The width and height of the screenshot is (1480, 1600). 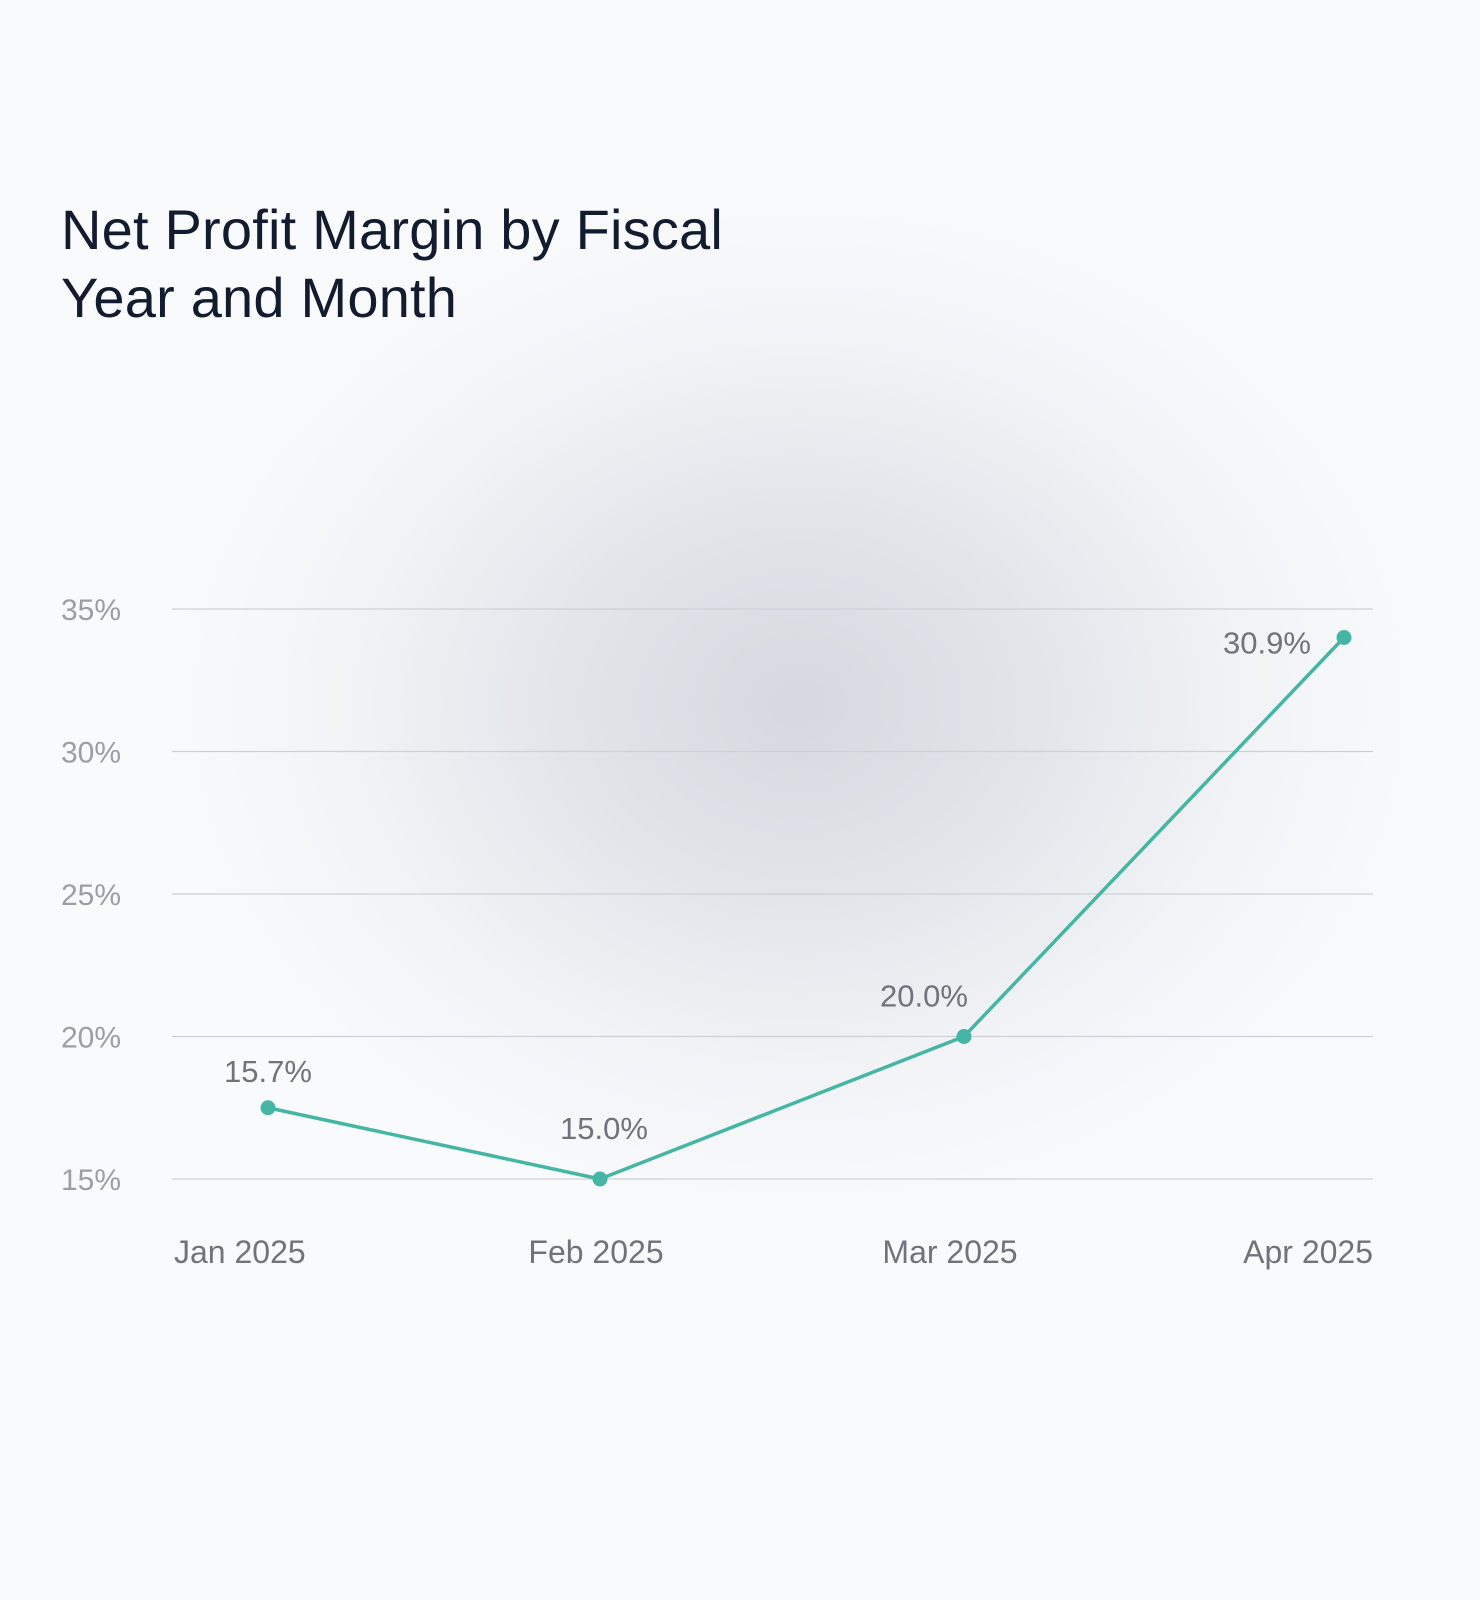 I want to click on y-tick-label-25: 25%, so click(x=91, y=895).